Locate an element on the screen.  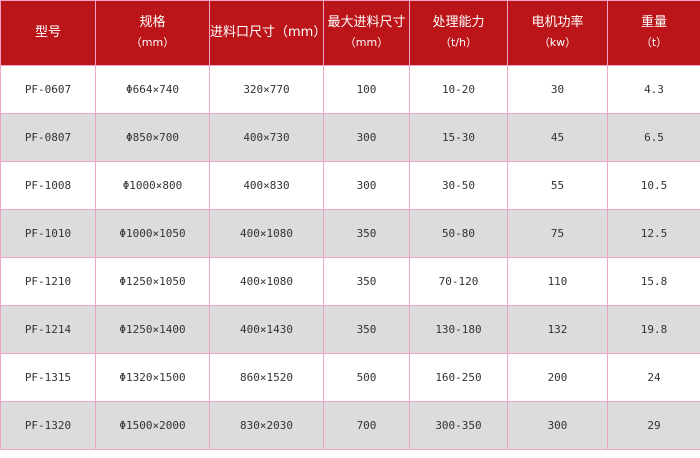
cell-spec: Φ1500×2000 is located at coordinates (152, 425).